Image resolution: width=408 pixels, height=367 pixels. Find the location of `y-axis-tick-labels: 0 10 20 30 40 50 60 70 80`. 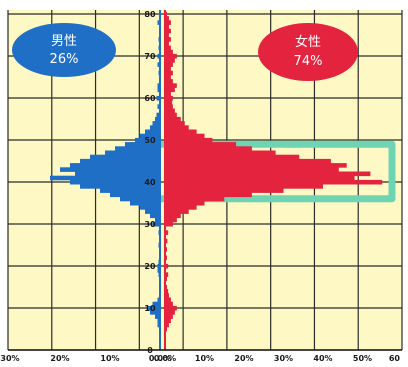

y-axis-tick-labels: 0 10 20 30 40 50 60 70 80 is located at coordinates (150, 182).